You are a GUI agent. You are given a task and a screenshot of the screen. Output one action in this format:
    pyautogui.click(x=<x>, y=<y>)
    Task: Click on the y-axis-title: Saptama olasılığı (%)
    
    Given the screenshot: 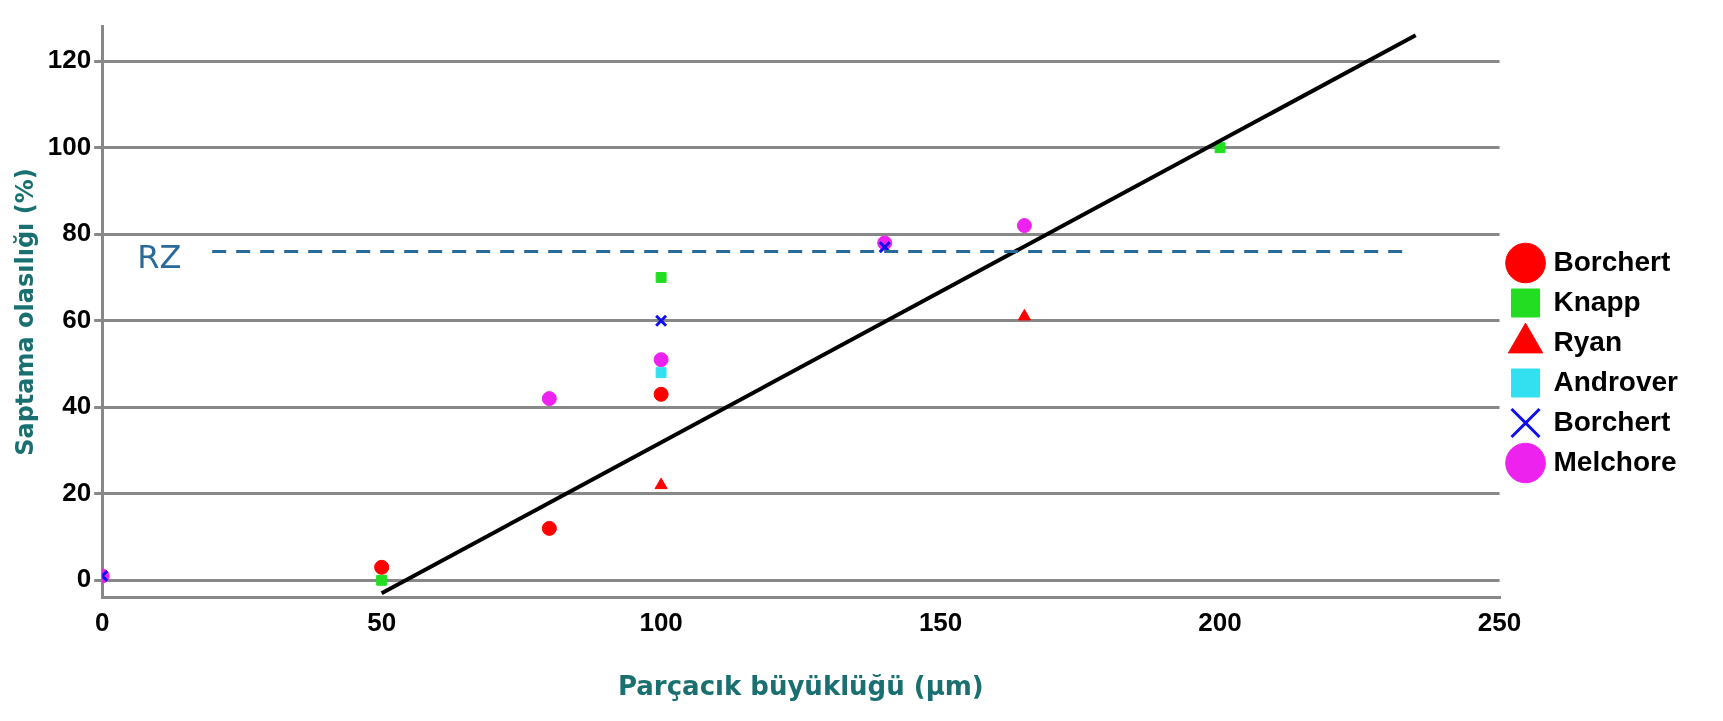 What is the action you would take?
    pyautogui.click(x=24, y=312)
    